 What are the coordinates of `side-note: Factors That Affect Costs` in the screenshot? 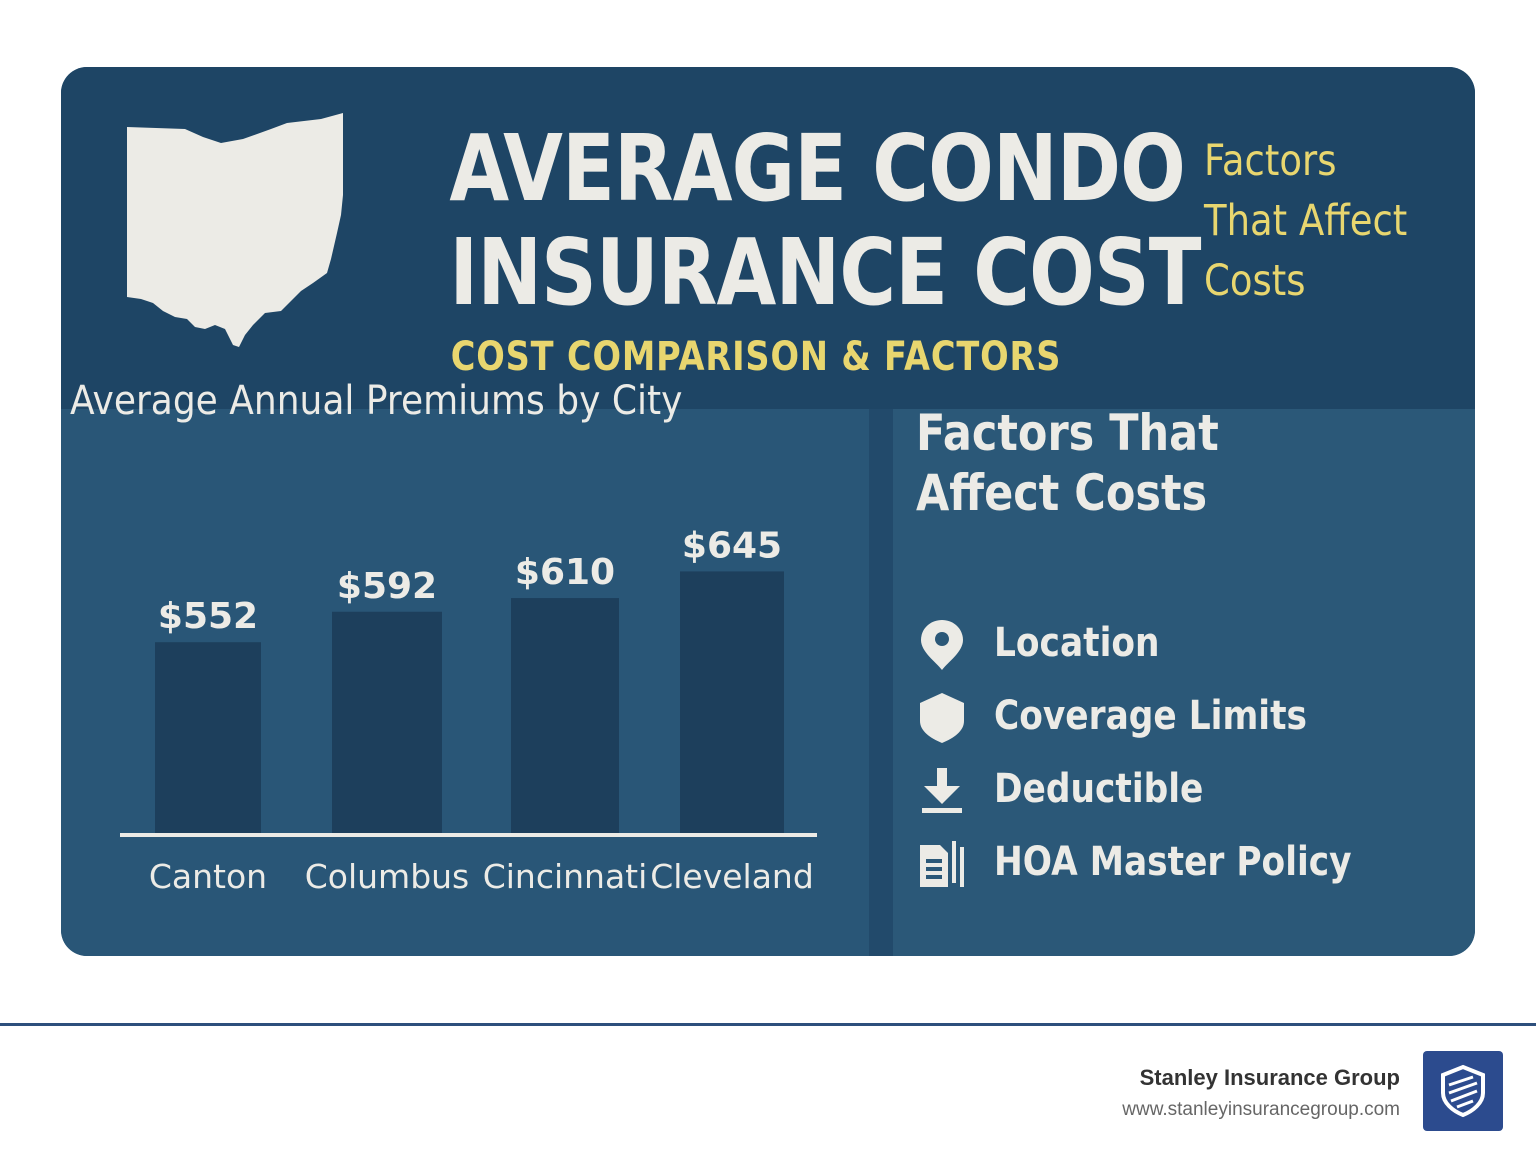 It's located at (1316, 221).